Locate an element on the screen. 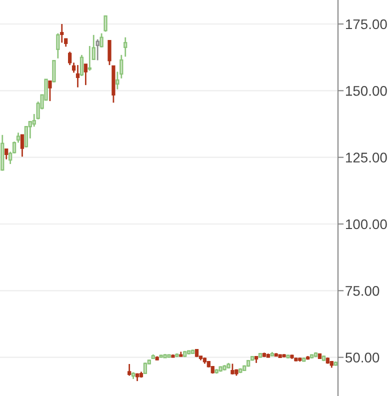  y-tick-label: 150.00 is located at coordinates (366, 91).